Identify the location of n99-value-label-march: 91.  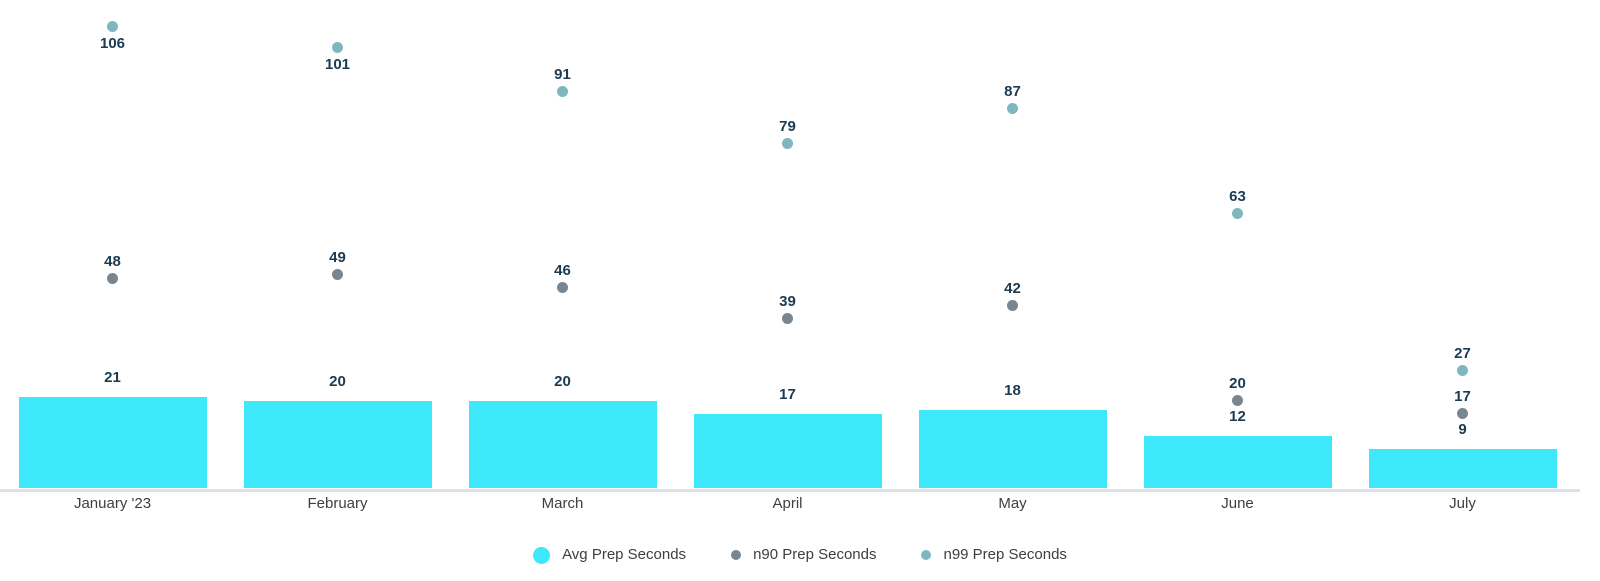
(562, 74).